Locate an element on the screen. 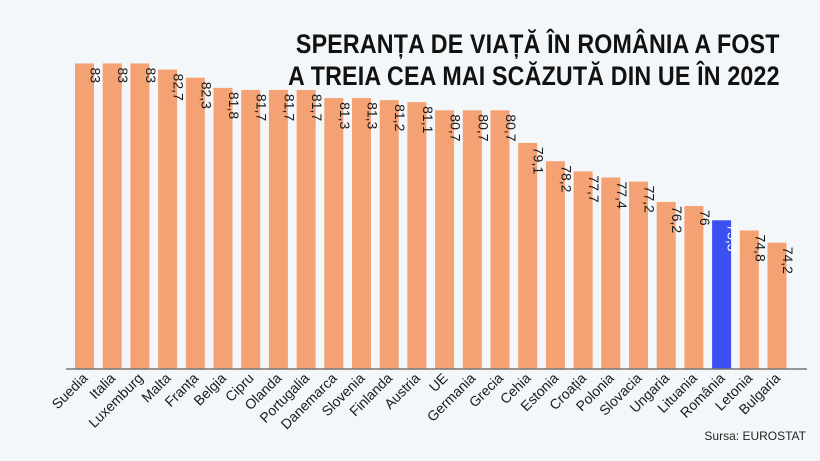  value-label: 82,7 is located at coordinates (179, 87).